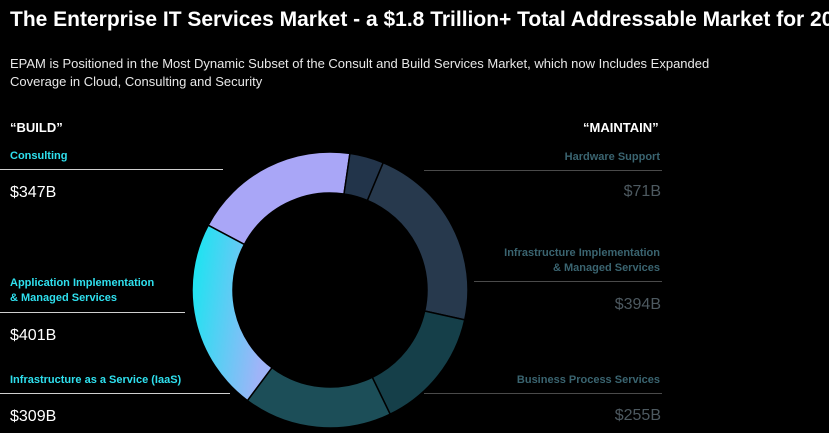 Image resolution: width=829 pixels, height=433 pixels. I want to click on donut-segment-consulting, so click(279, 198).